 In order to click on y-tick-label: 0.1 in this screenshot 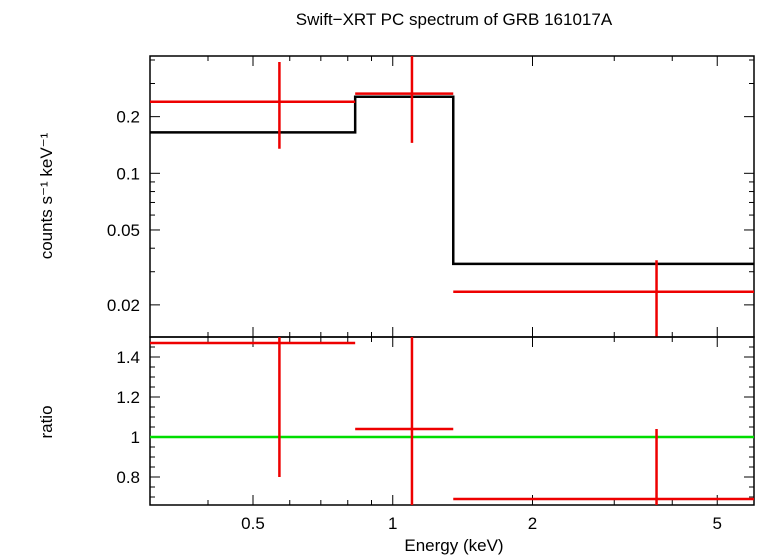, I will do `click(128, 173)`.